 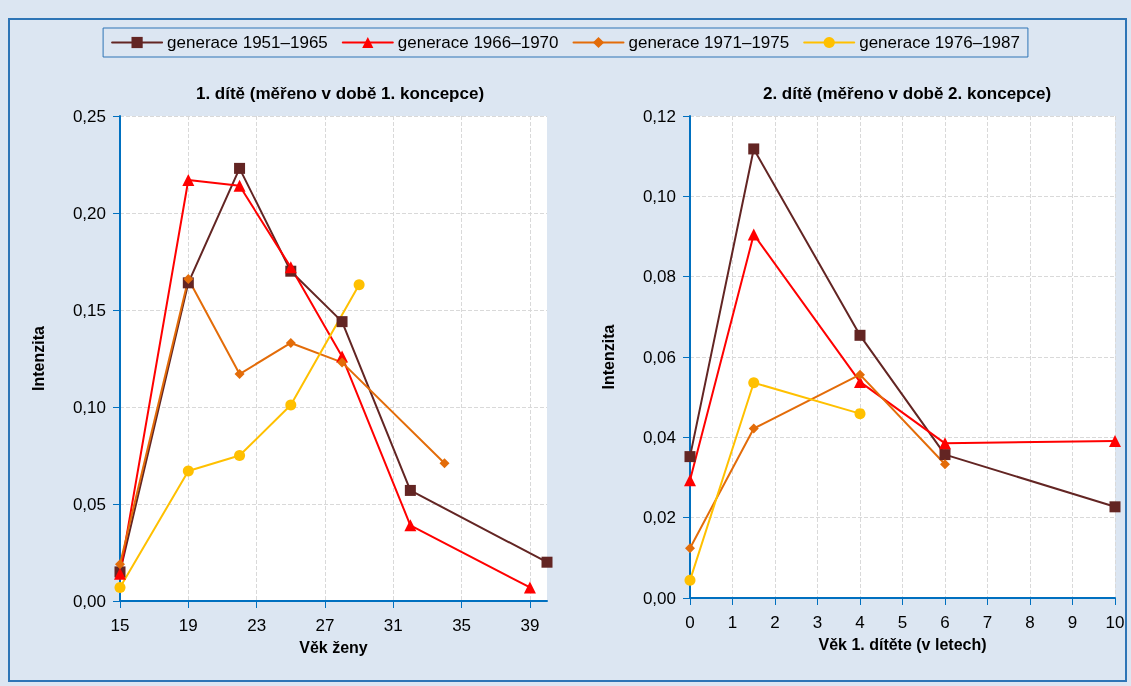 What do you see at coordinates (987, 622) in the screenshot?
I see `x-tick-label: 7` at bounding box center [987, 622].